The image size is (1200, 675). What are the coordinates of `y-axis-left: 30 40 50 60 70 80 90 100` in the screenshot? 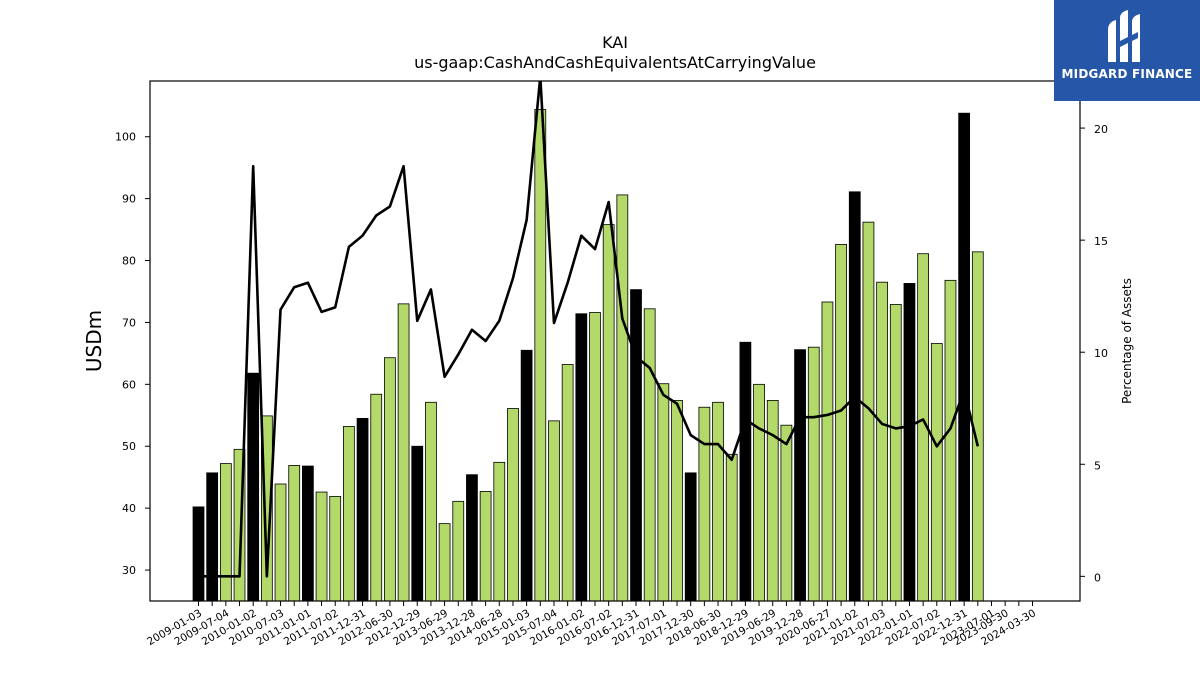 It's located at (132, 354).